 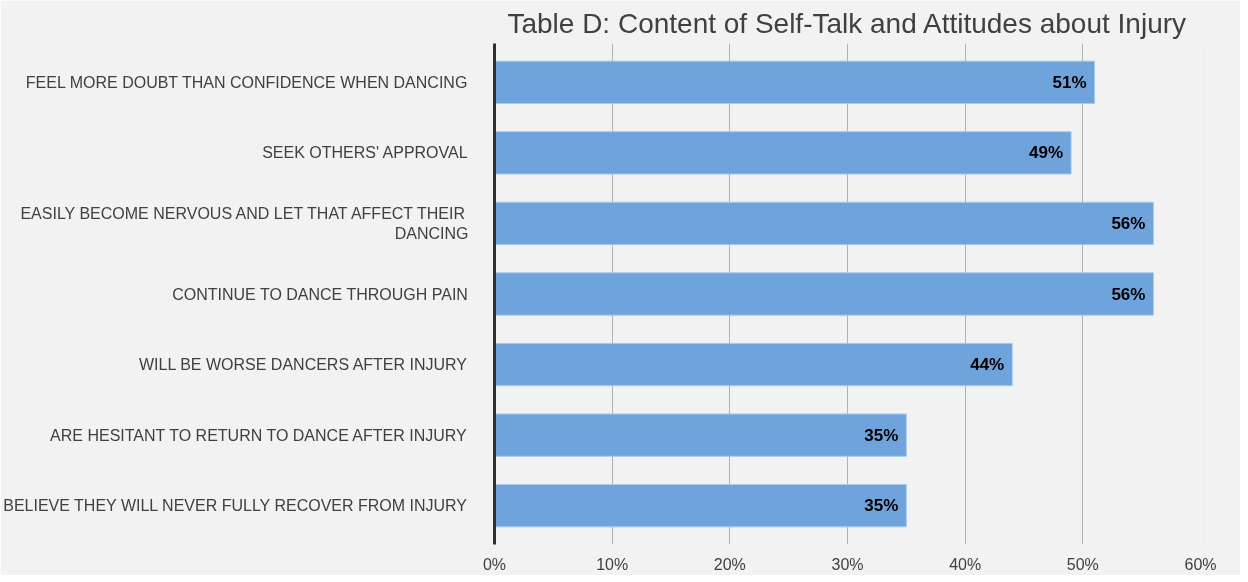 I want to click on y-tick-label: WILL BE WORSE DANCERS AFTER INJURY, so click(x=303, y=365).